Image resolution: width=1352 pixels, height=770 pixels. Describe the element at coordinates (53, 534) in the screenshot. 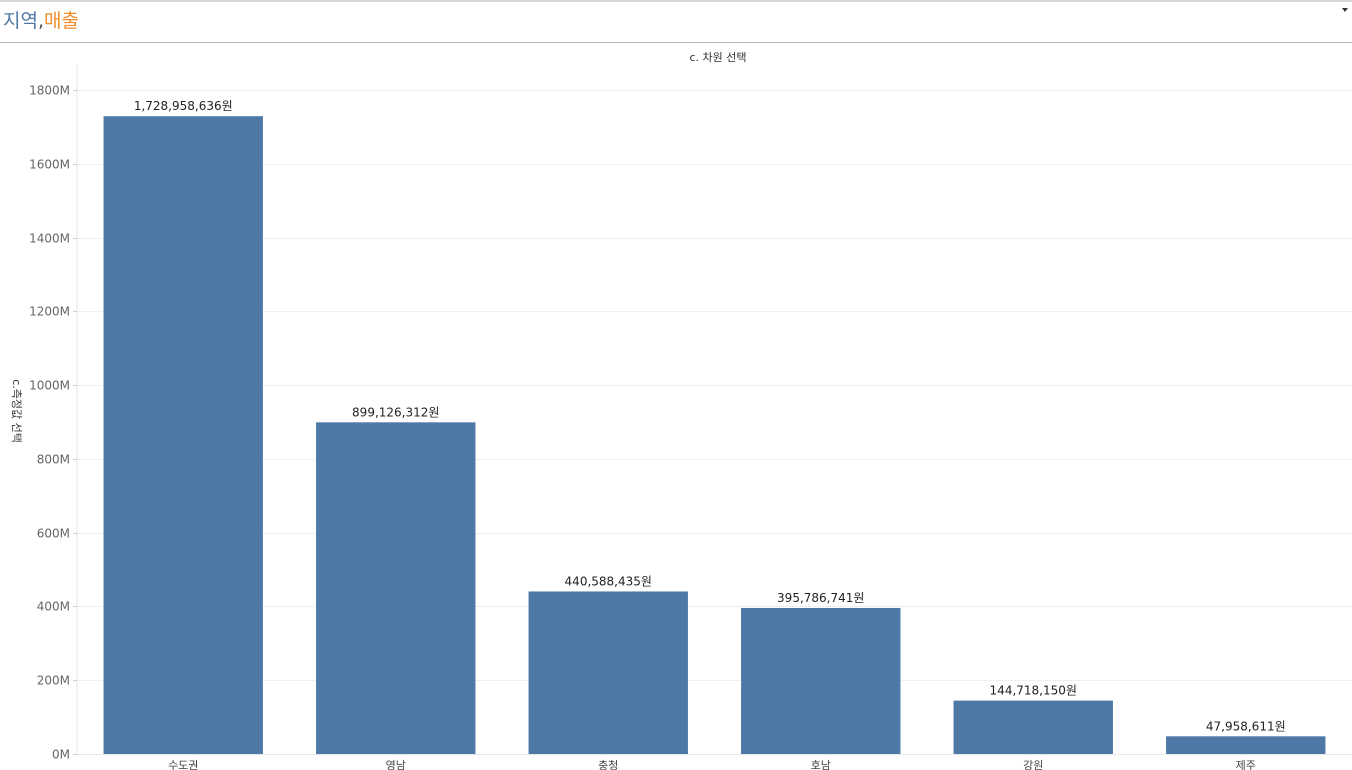

I see `y-tick-label: 600M` at that location.